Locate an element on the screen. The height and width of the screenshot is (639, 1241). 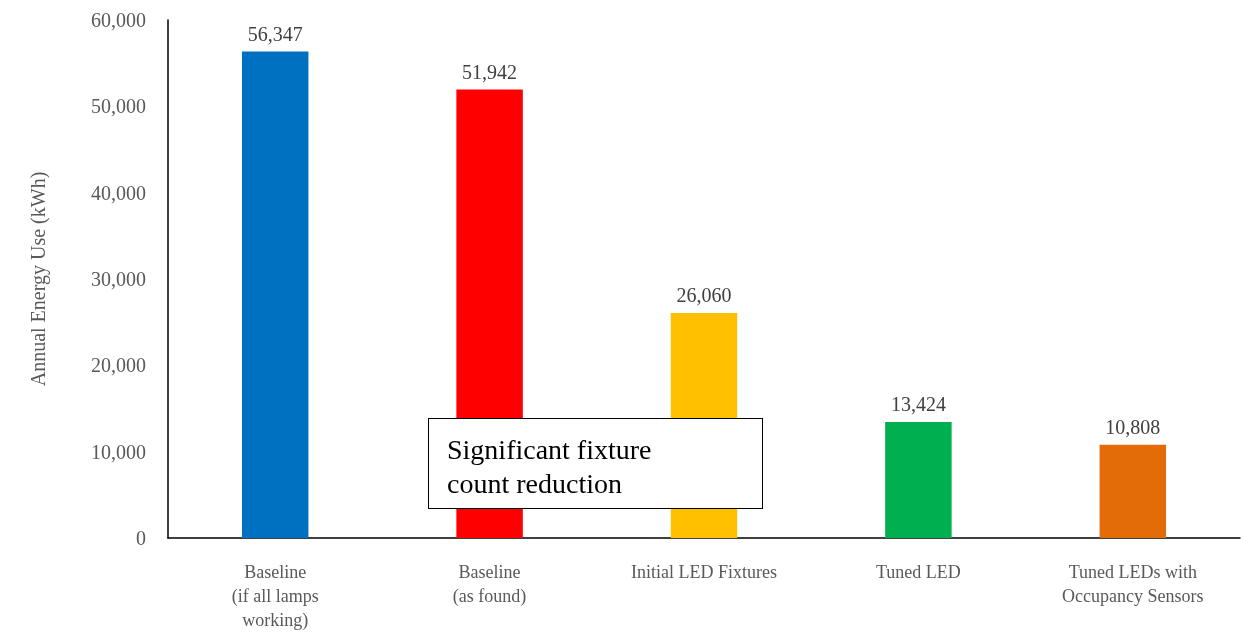
data-label: 10,808 is located at coordinates (1133, 426).